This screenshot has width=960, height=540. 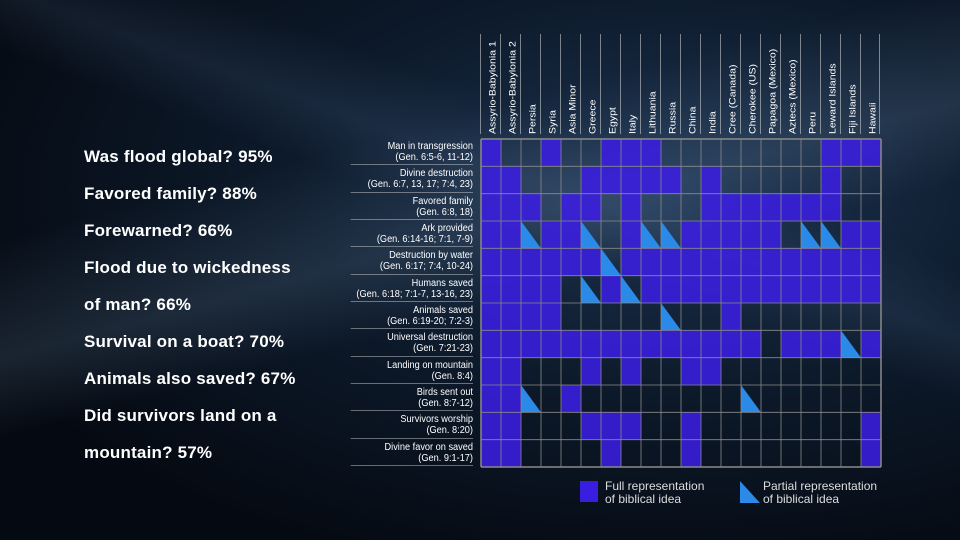 I want to click on column-header: Peru, so click(x=810, y=84).